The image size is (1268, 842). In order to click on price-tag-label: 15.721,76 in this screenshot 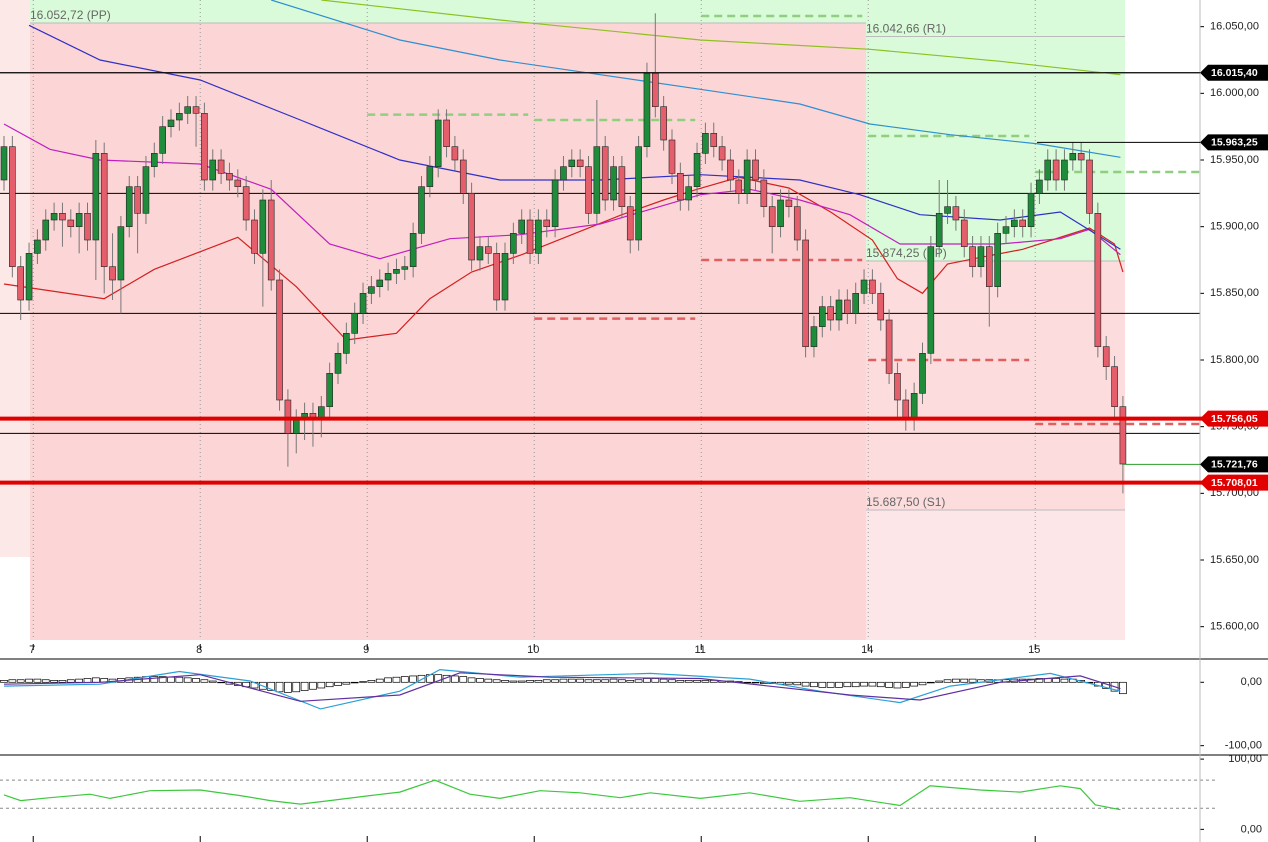, I will do `click(1234, 465)`.